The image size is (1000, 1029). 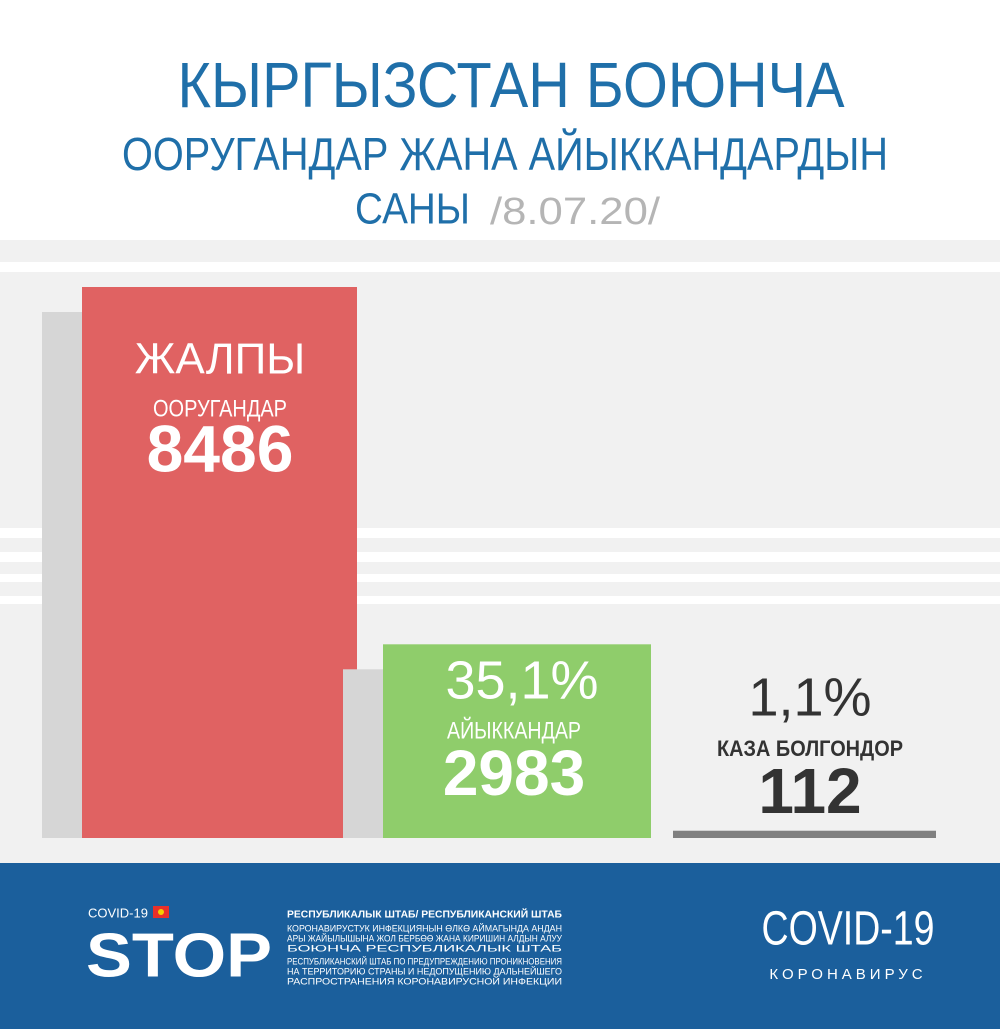 I want to click on date: /8.07.20/, so click(x=575, y=212).